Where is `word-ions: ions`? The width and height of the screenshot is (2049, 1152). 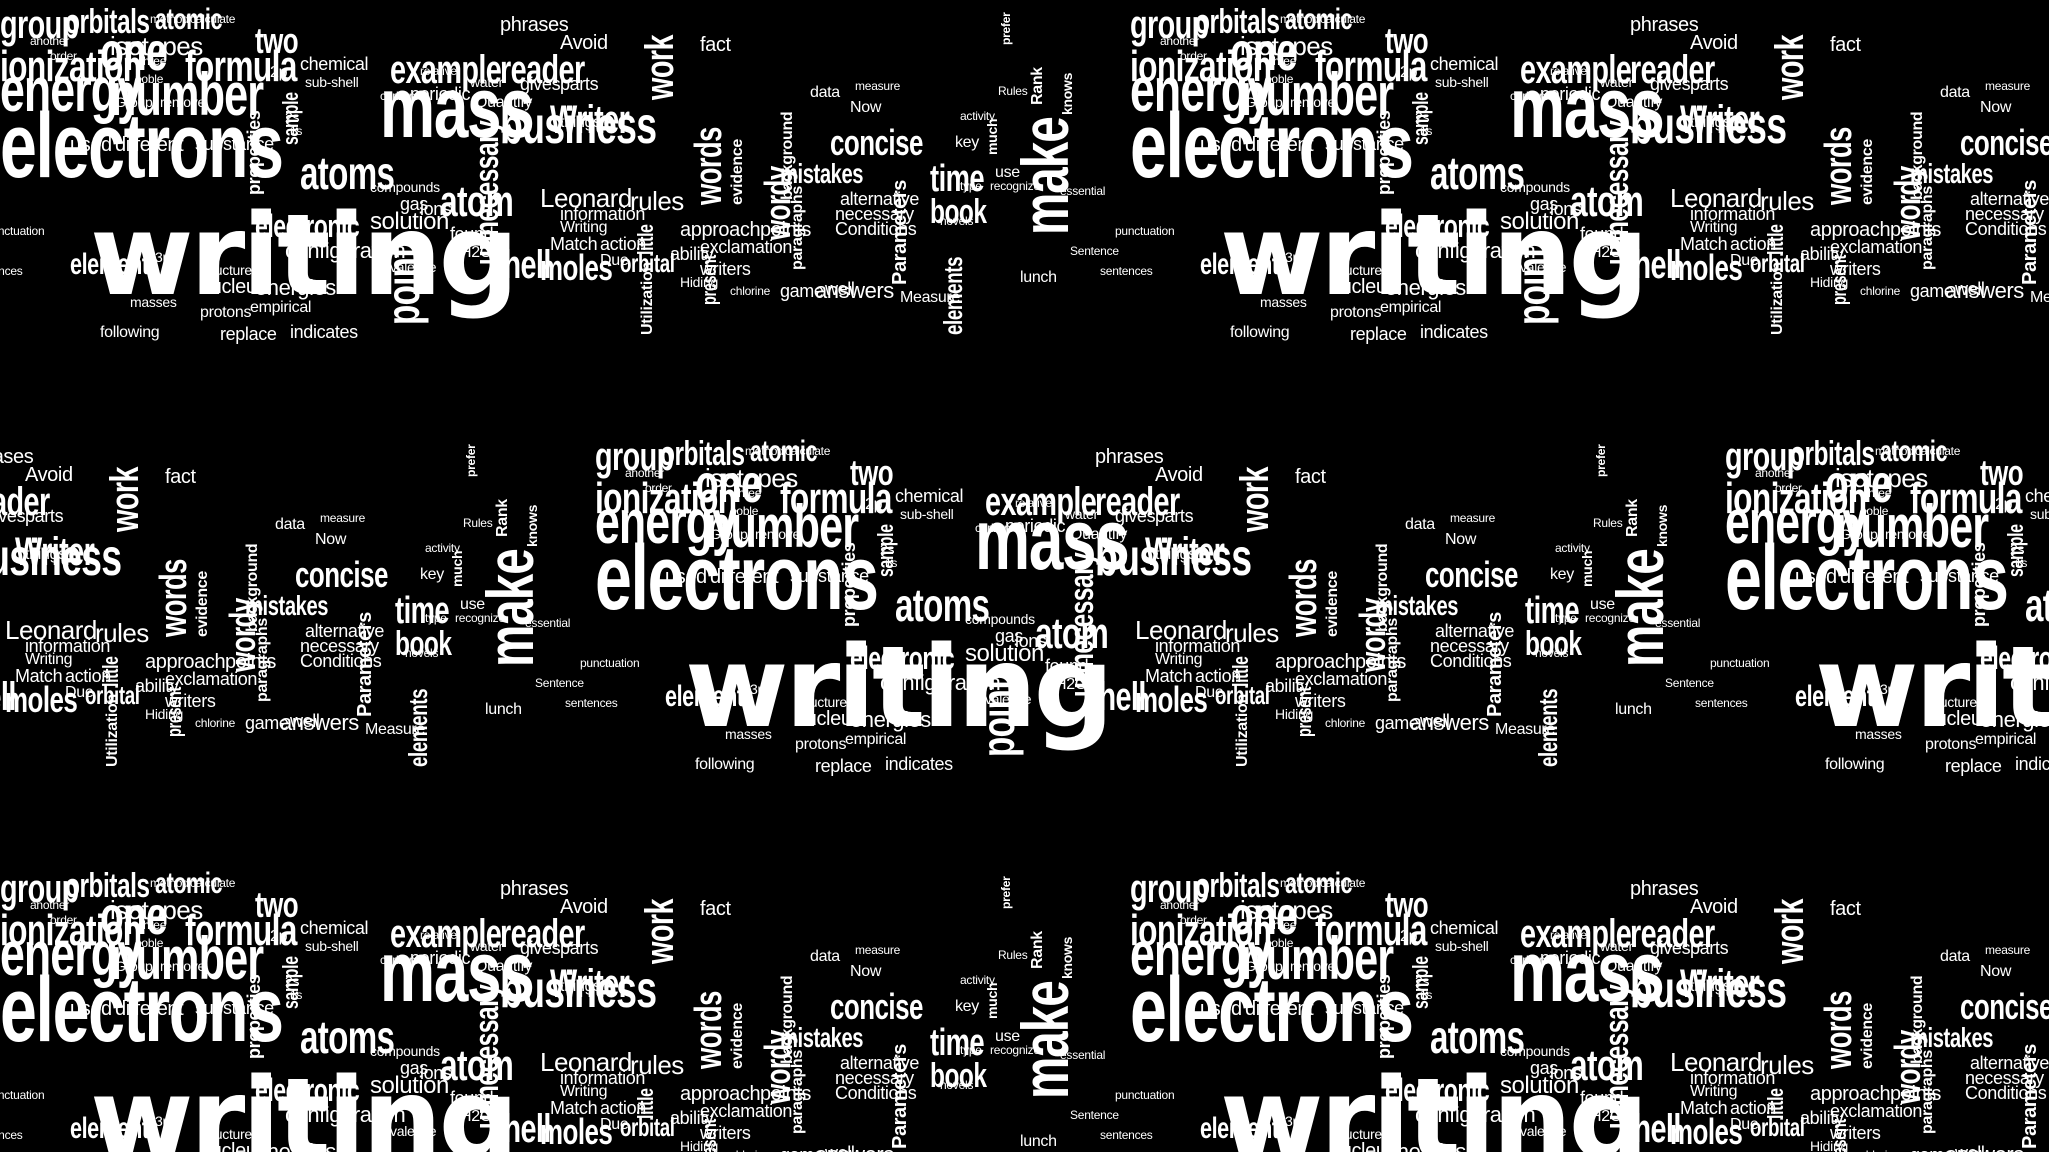
word-ions: ions is located at coordinates (436, 1073).